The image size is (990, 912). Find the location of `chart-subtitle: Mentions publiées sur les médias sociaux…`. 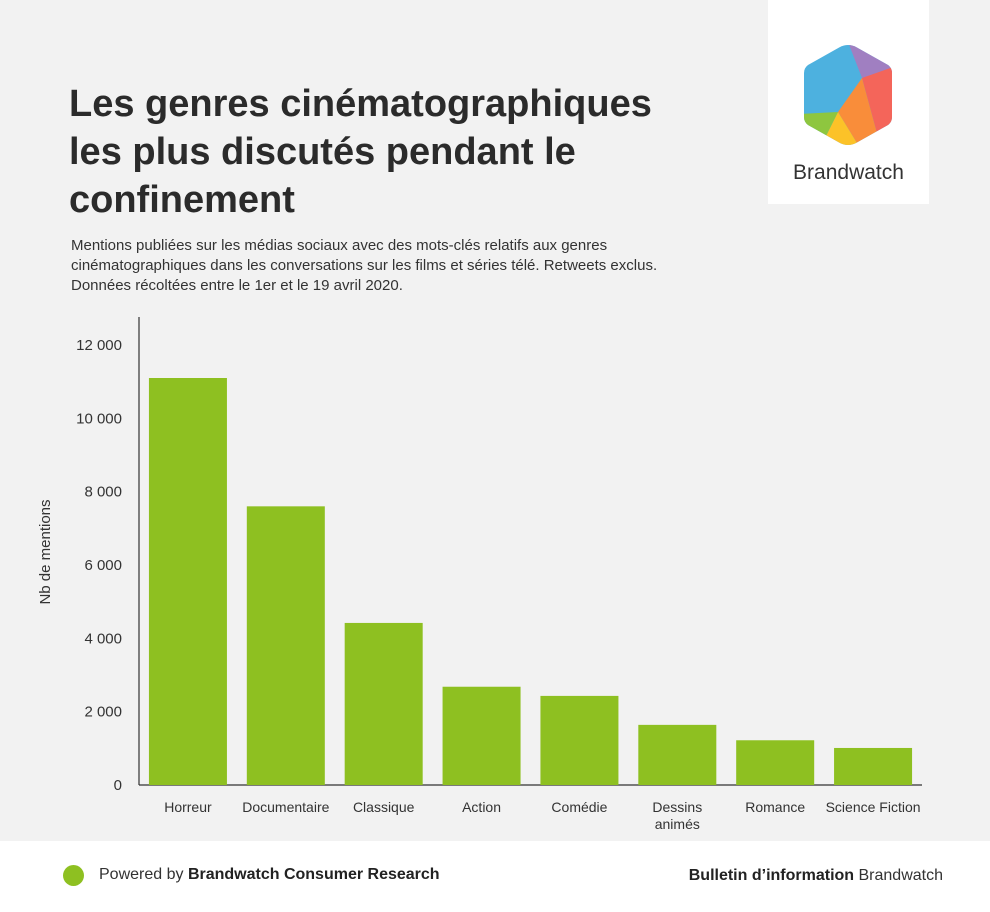

chart-subtitle: Mentions publiées sur les médias sociaux… is located at coordinates (364, 265).